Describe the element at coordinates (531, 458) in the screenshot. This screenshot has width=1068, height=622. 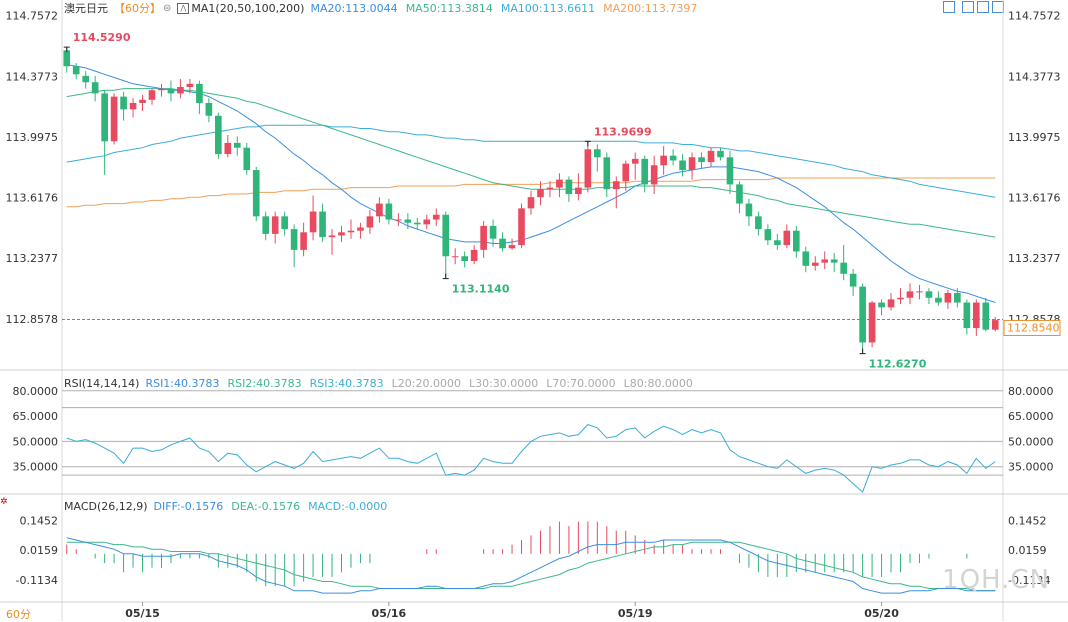
I see `rsi-line` at that location.